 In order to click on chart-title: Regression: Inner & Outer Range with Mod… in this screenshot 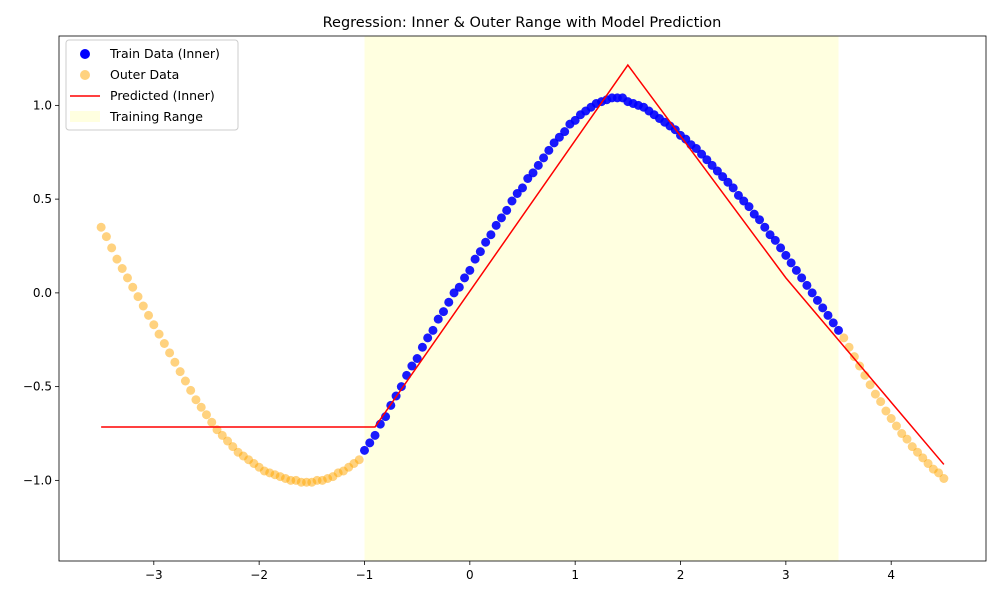, I will do `click(522, 23)`.